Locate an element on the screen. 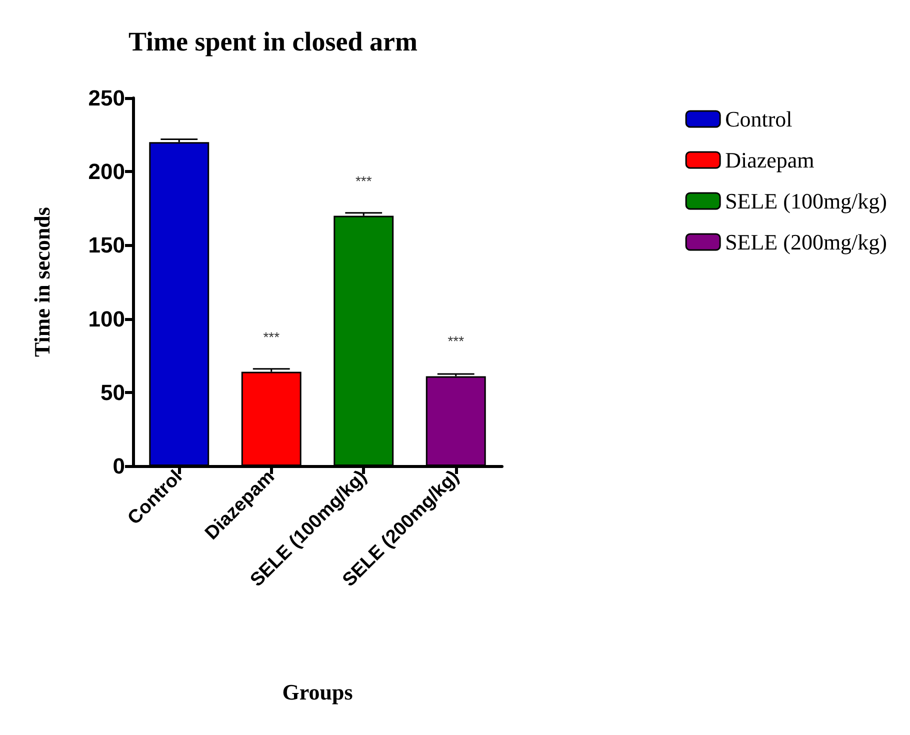  y-tick-label: 150 is located at coordinates (106, 245).